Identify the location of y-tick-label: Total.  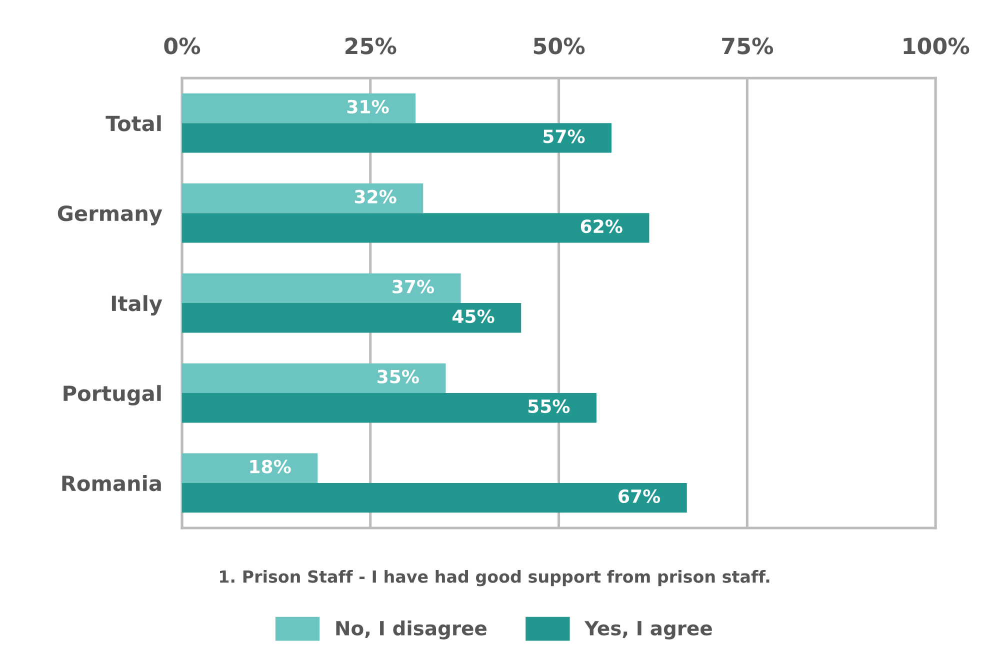
(133, 123).